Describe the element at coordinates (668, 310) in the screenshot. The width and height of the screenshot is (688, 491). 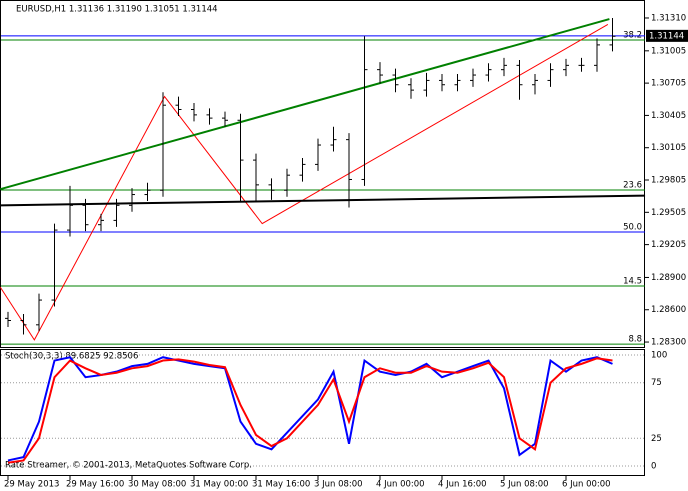
I see `y-tick-label: 1.28600` at that location.